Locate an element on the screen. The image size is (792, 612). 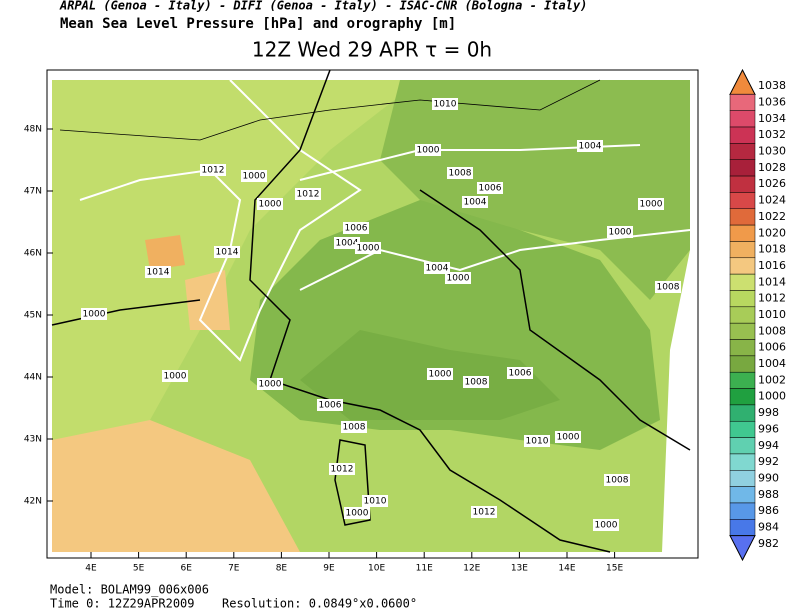
lat-label: 44N is located at coordinates (33, 378).